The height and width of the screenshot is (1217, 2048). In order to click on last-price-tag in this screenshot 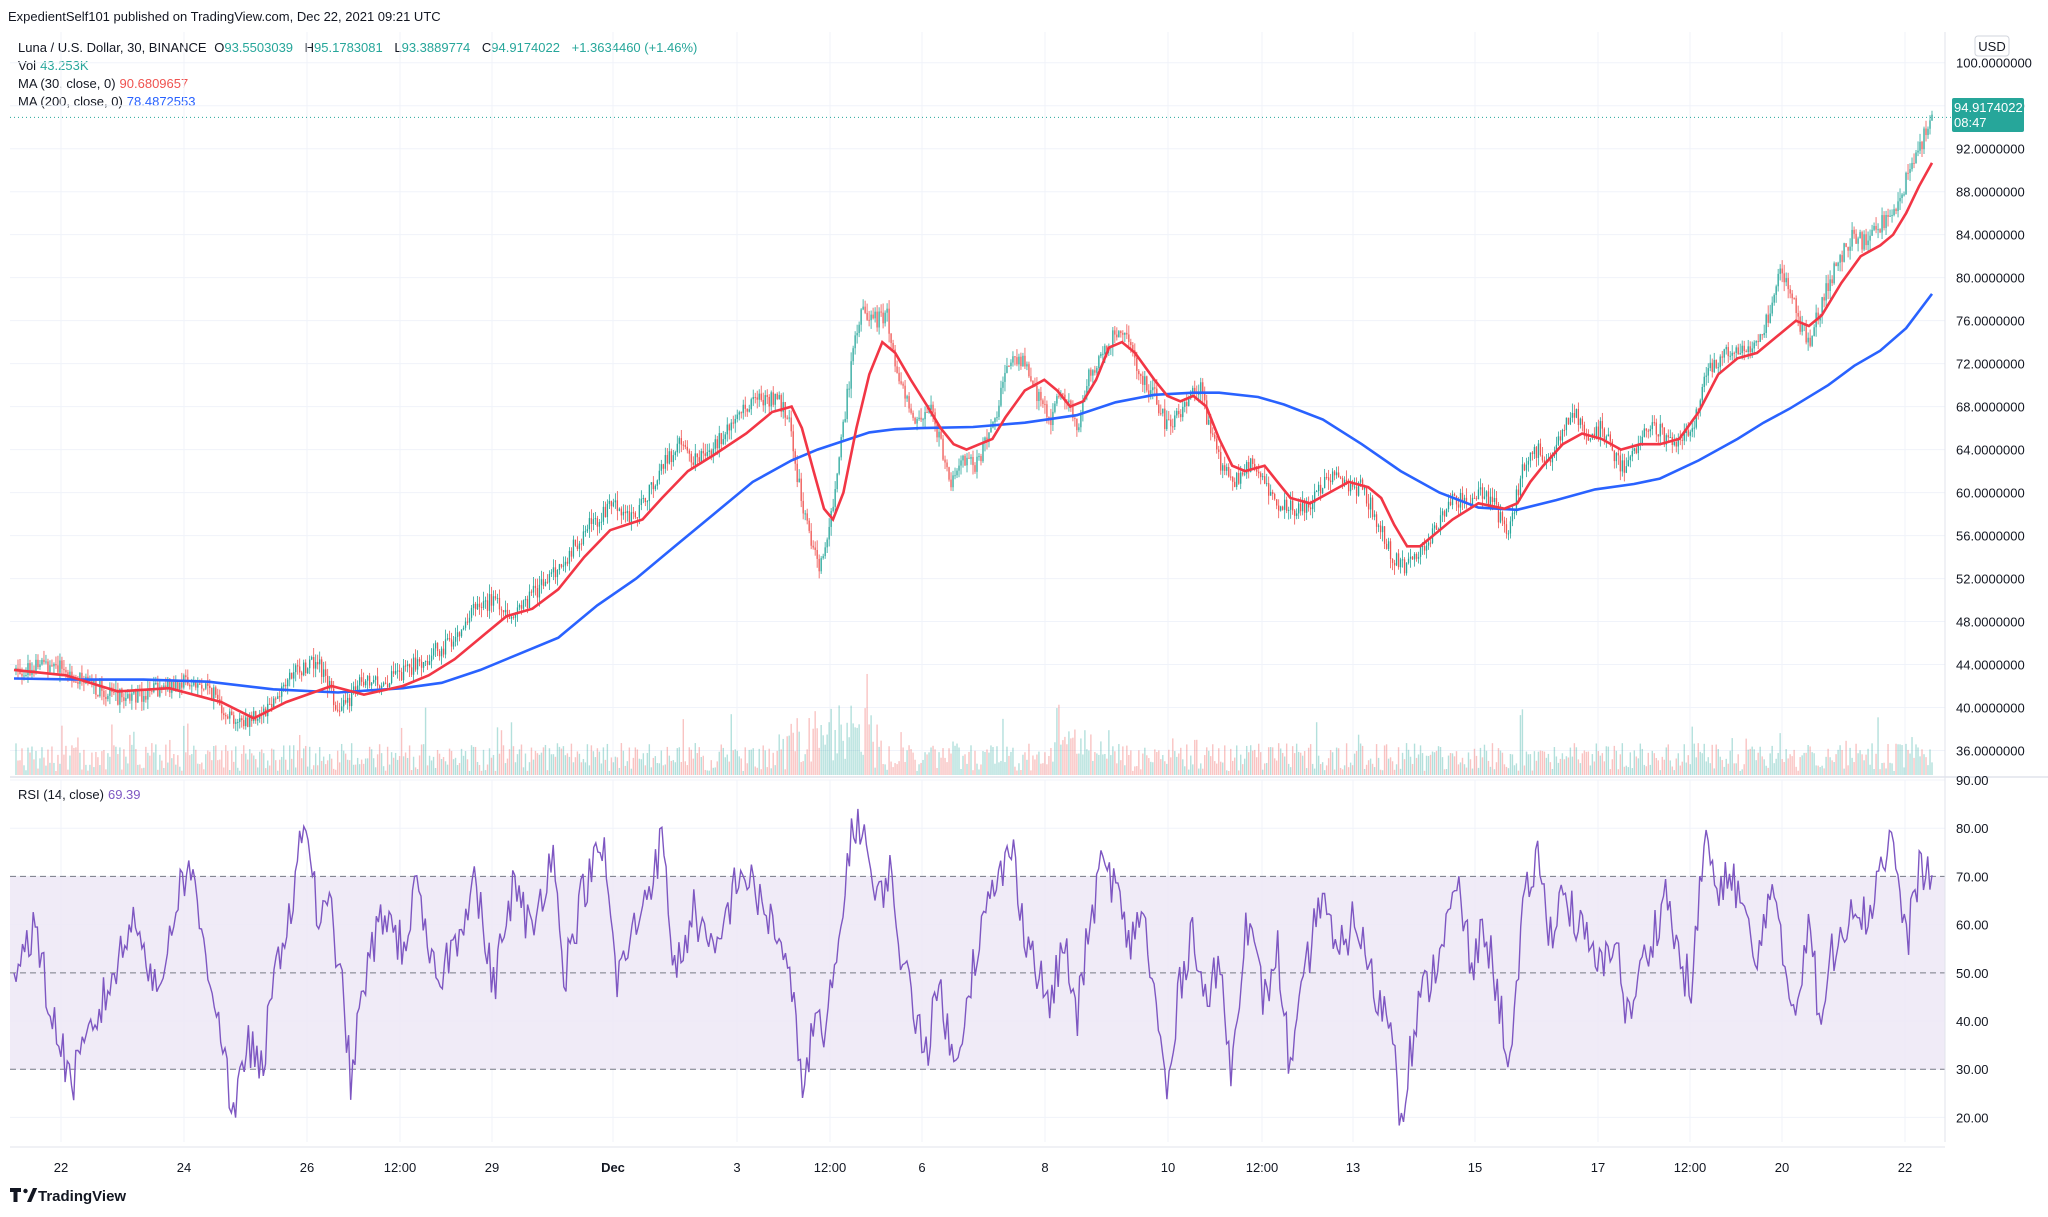, I will do `click(1988, 115)`.